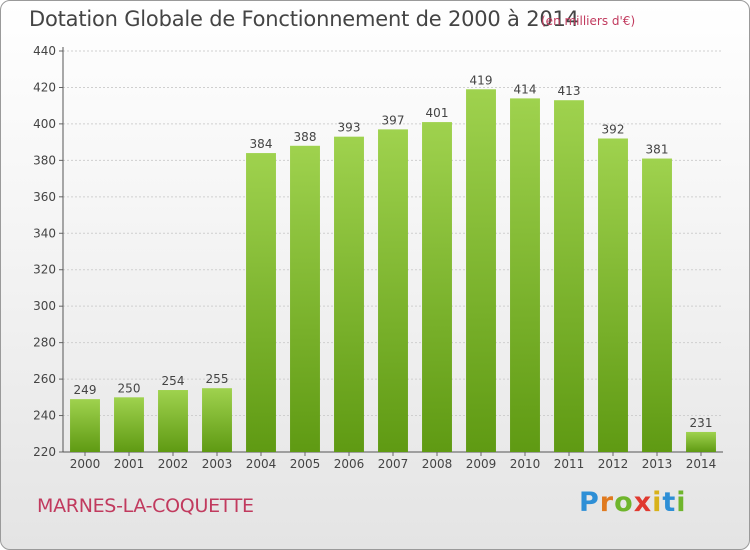 Image resolution: width=750 pixels, height=550 pixels. I want to click on x-tick-label: 2014, so click(701, 464).